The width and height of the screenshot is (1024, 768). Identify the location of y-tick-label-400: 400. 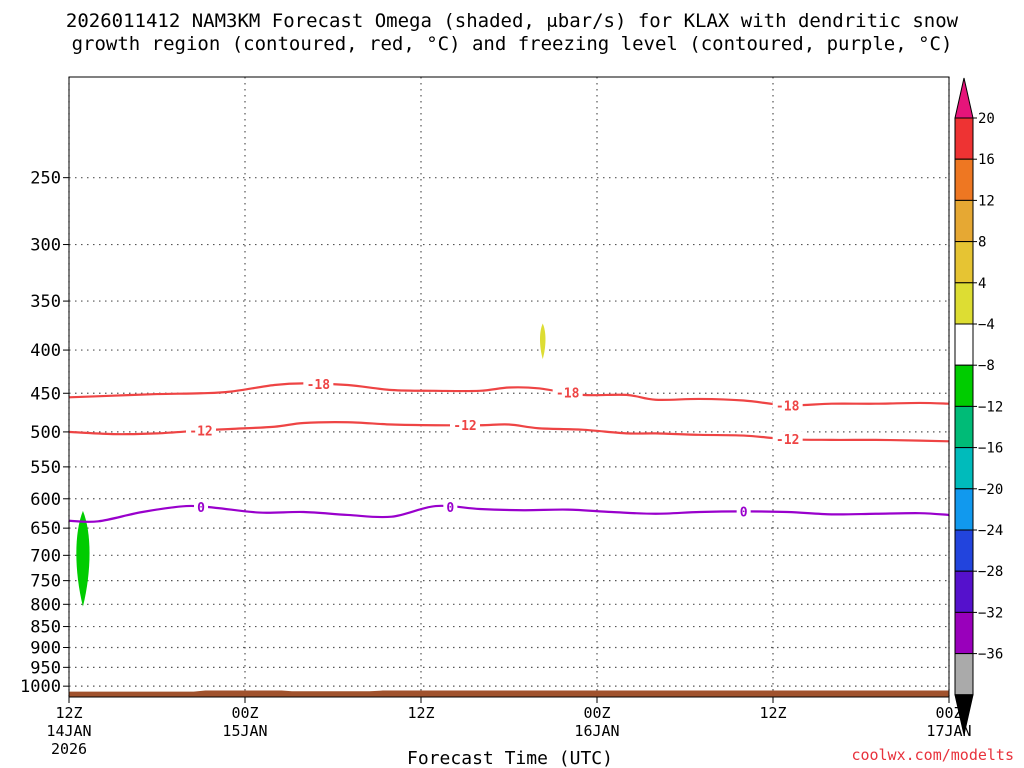
(45, 351).